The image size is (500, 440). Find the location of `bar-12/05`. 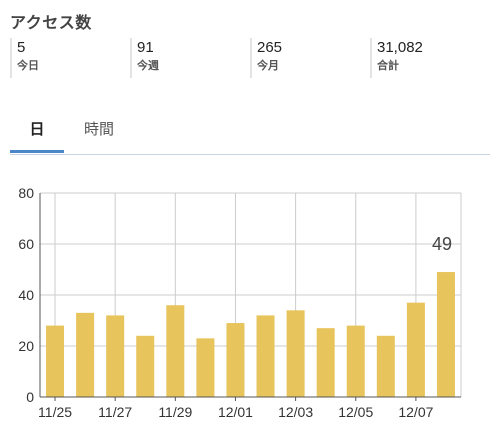

bar-12/05 is located at coordinates (355, 361).